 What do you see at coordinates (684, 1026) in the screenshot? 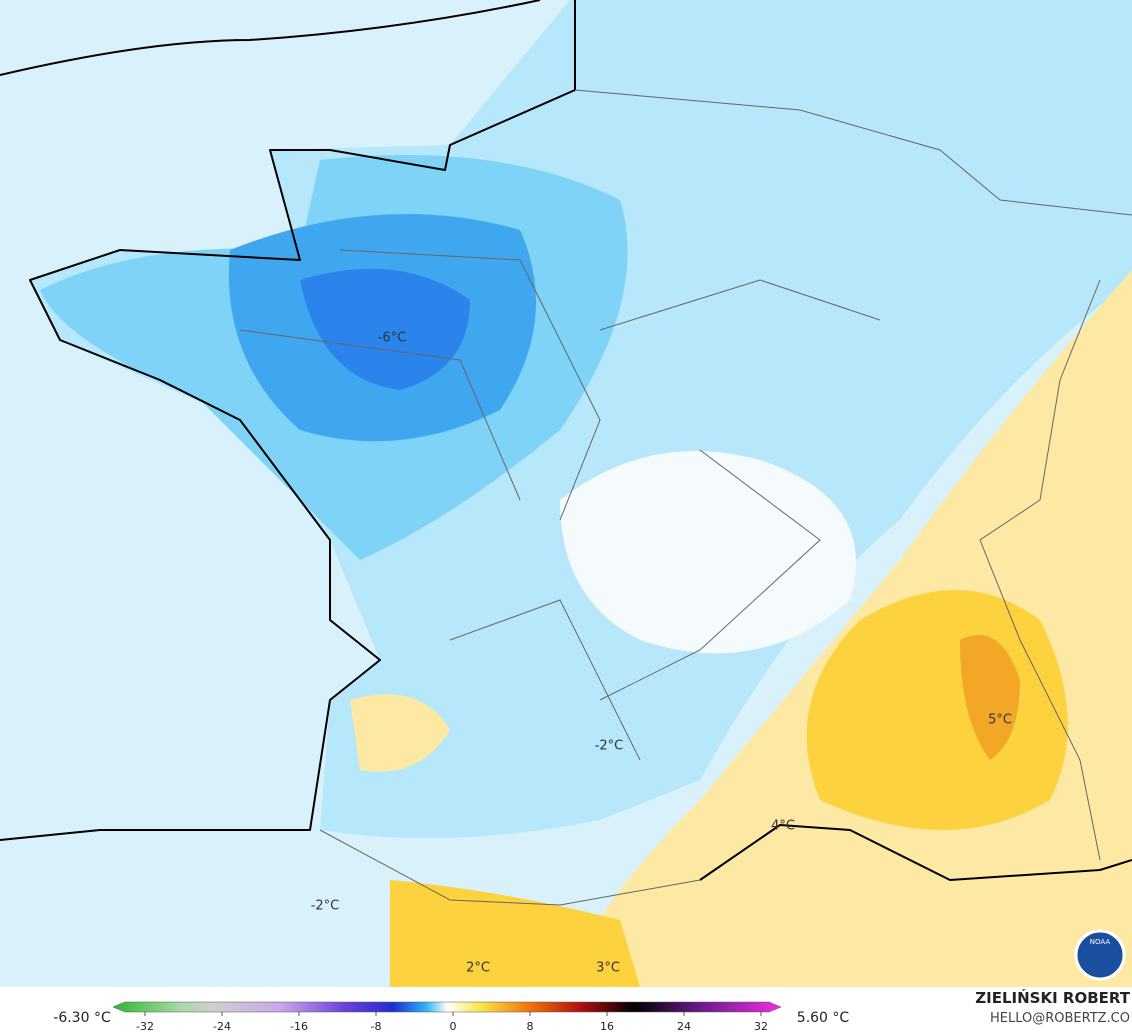
I see `colorbar-tick-label: 24` at bounding box center [684, 1026].